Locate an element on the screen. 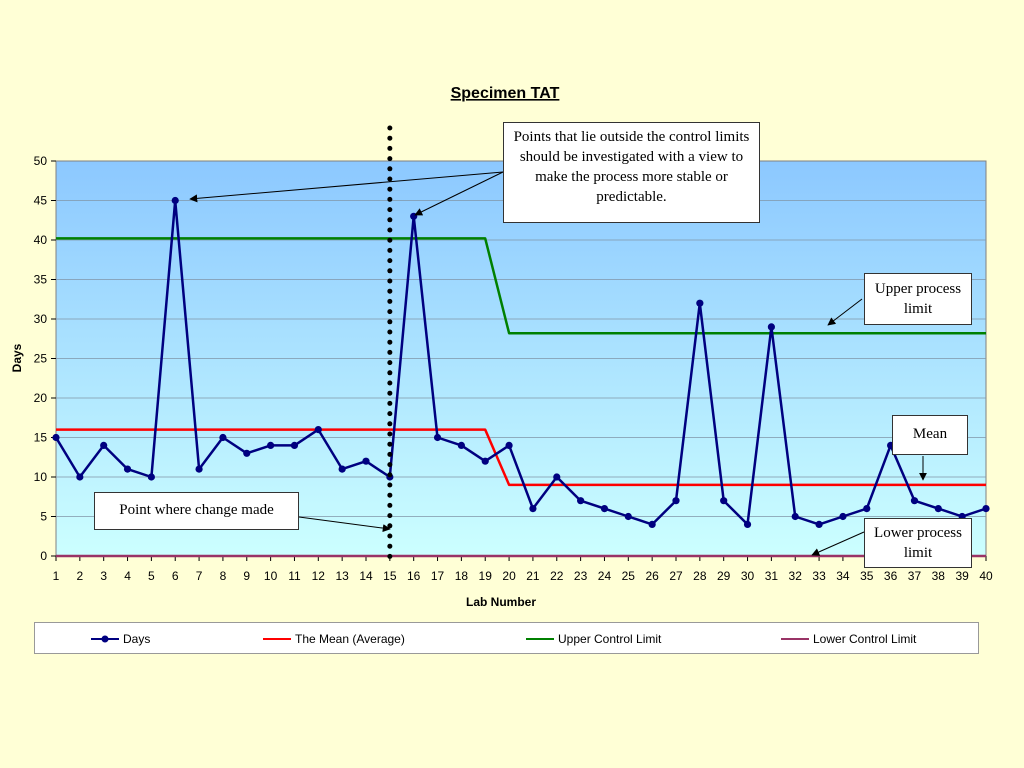 The image size is (1024, 768). legend-item-ucl: Upper Control Limit is located at coordinates (593, 639).